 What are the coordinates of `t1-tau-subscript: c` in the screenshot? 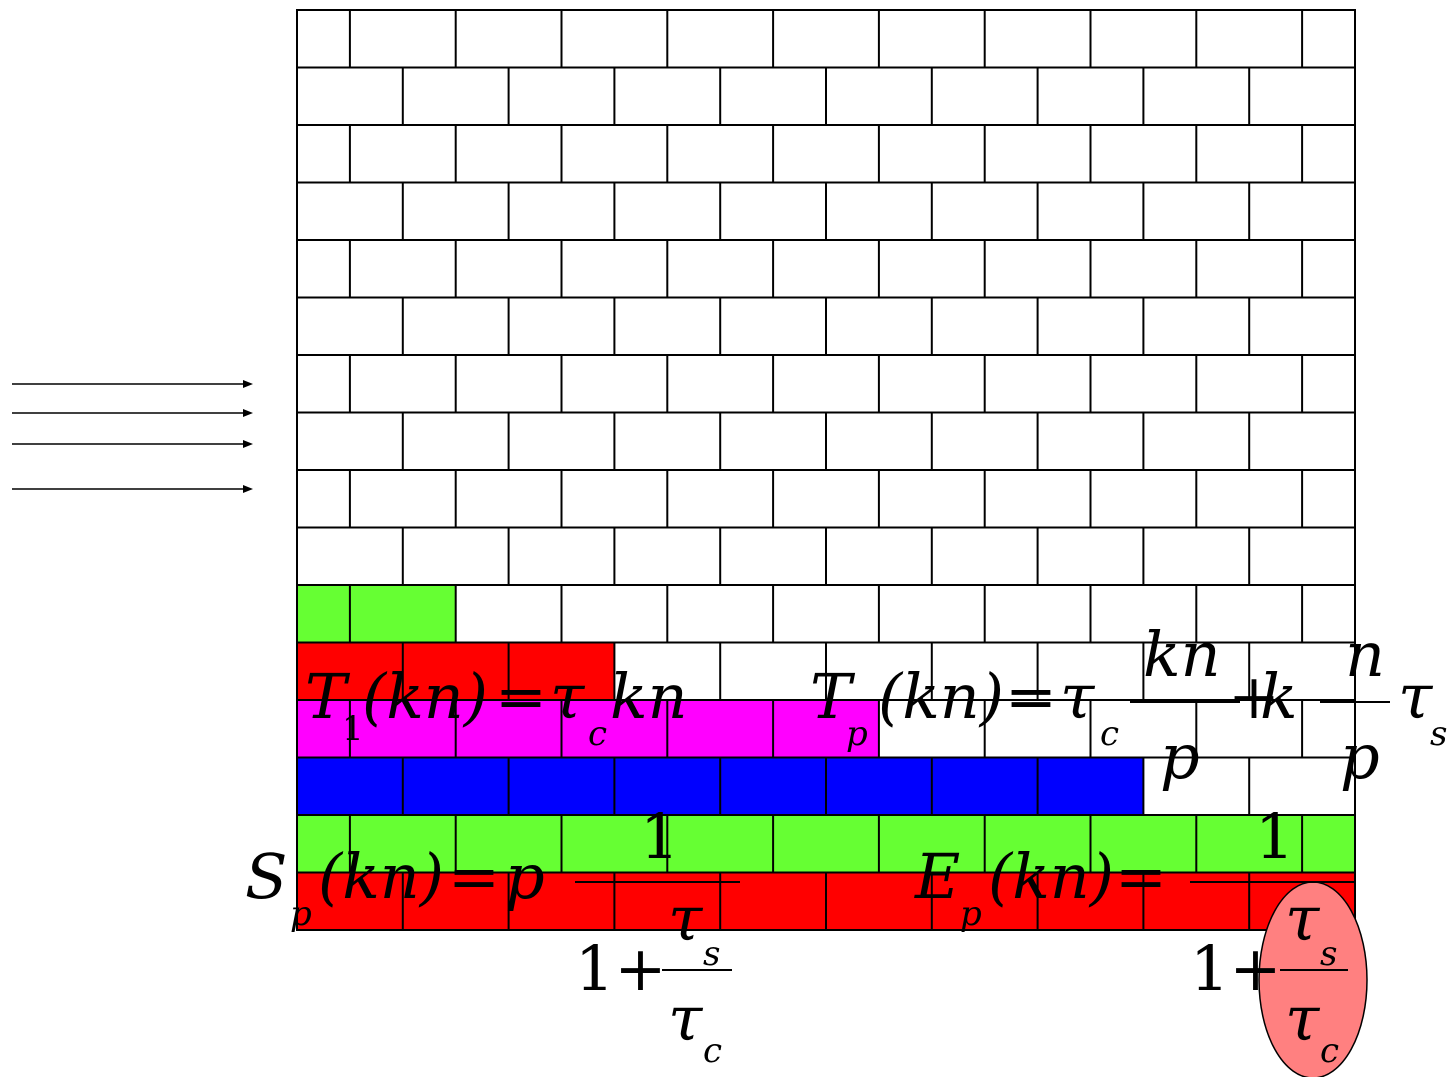 It's located at (597, 734).